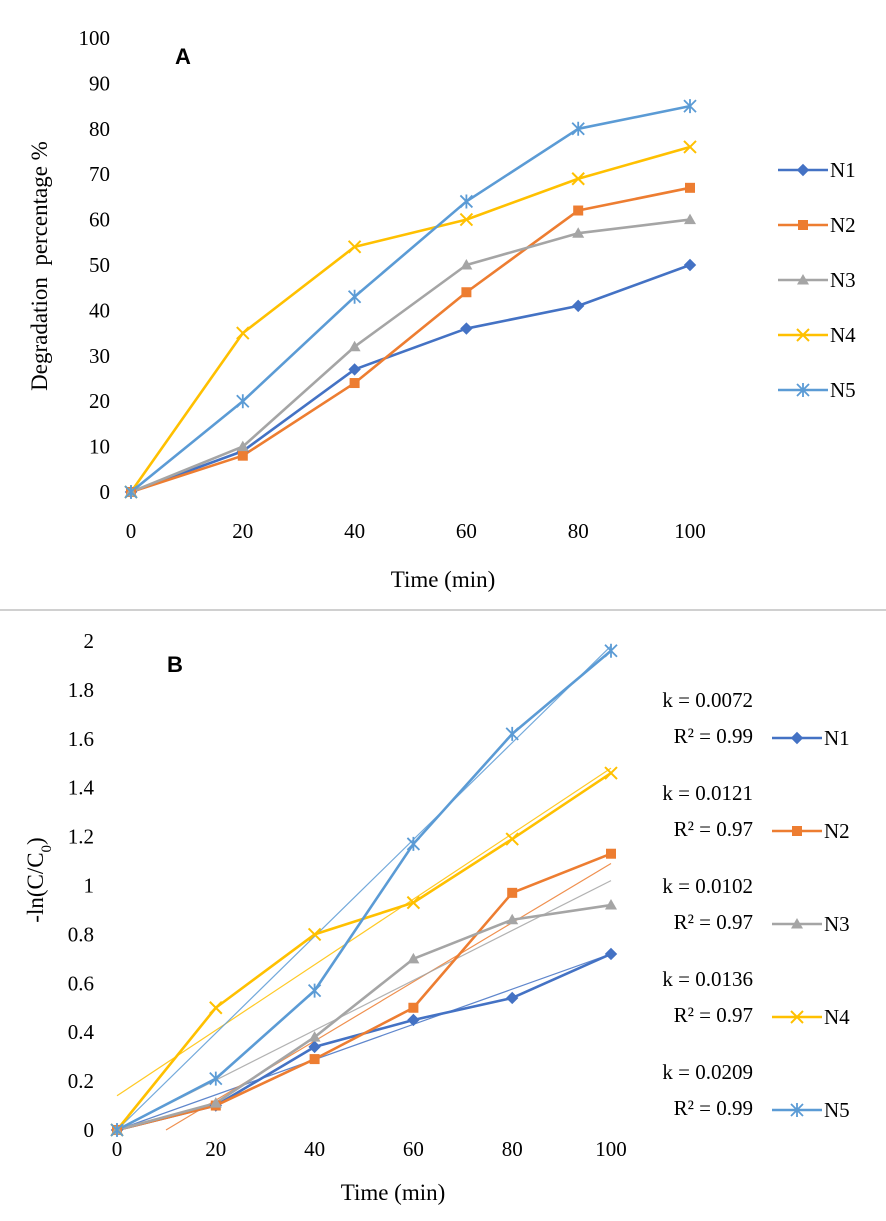 The width and height of the screenshot is (886, 1221). What do you see at coordinates (99, 174) in the screenshot?
I see `panel-a-y-tick-label: 70` at bounding box center [99, 174].